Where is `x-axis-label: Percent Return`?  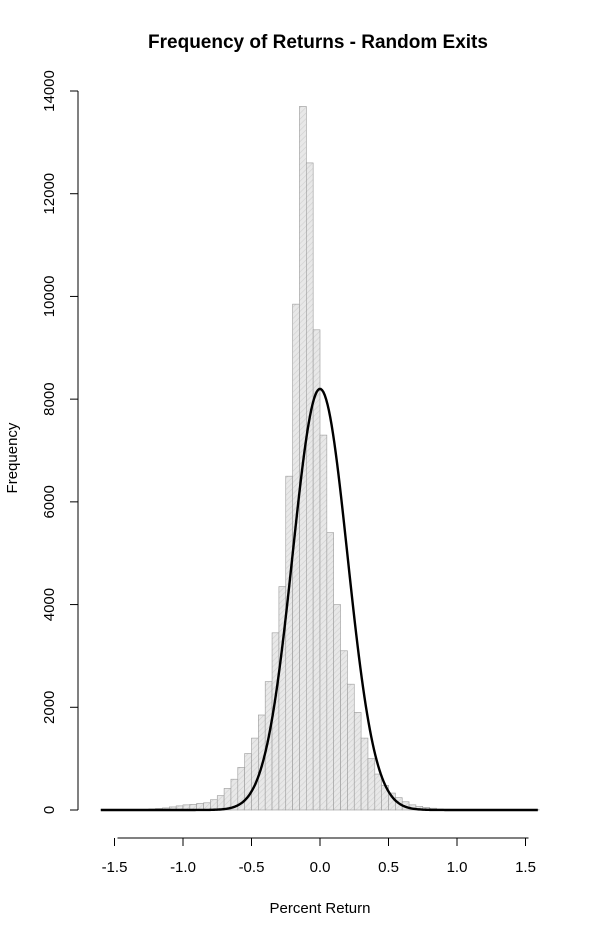 x-axis-label: Percent Return is located at coordinates (320, 908).